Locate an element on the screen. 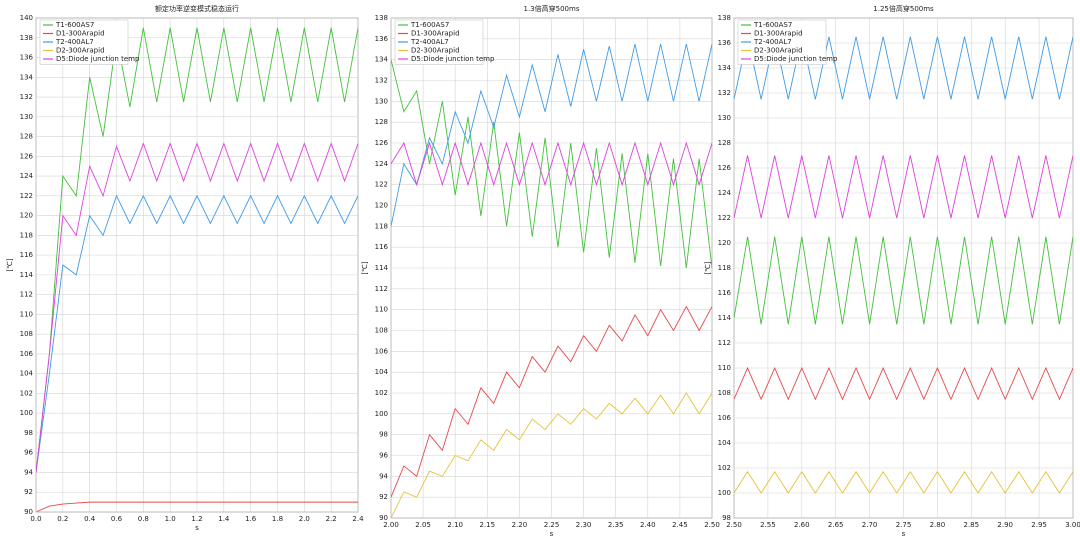 The image size is (1080, 537). y-tick-label: 116 is located at coordinates (382, 247).